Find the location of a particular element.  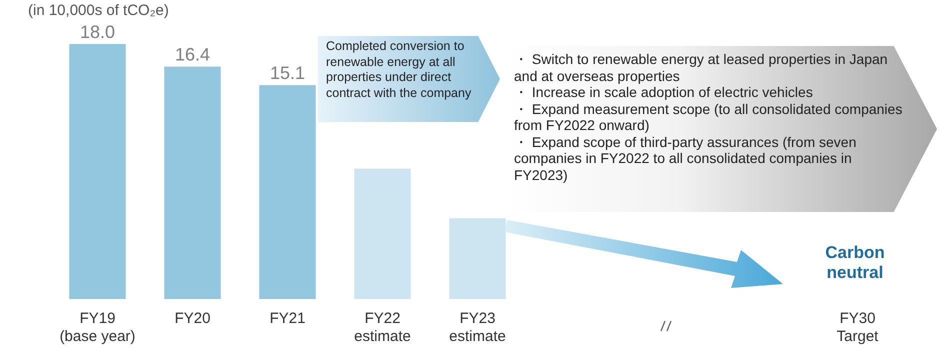

data-label: 15.1 is located at coordinates (288, 73).